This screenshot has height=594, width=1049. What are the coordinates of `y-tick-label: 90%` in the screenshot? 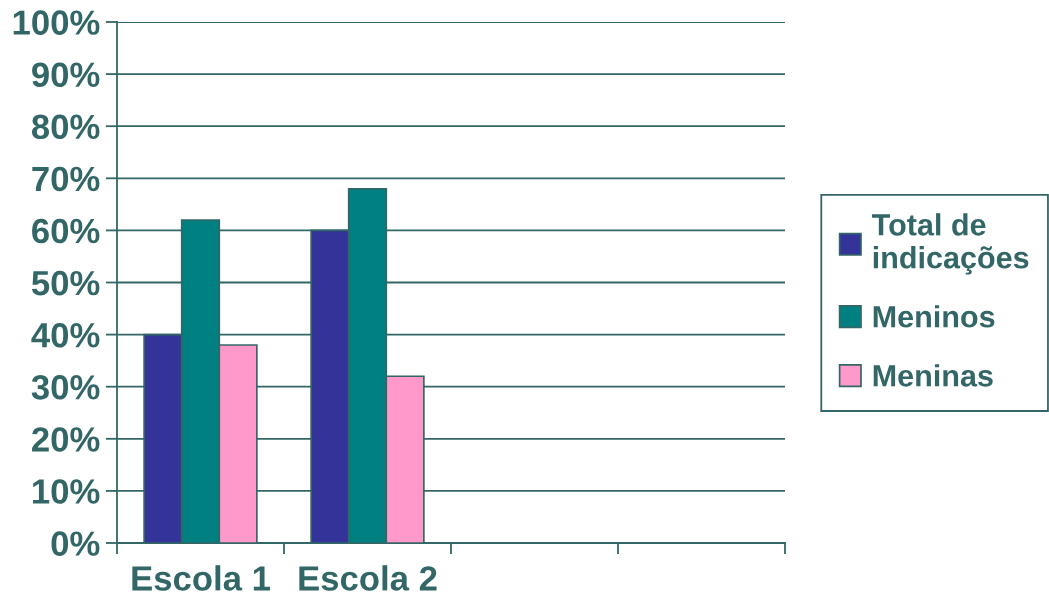 It's located at (66, 75).